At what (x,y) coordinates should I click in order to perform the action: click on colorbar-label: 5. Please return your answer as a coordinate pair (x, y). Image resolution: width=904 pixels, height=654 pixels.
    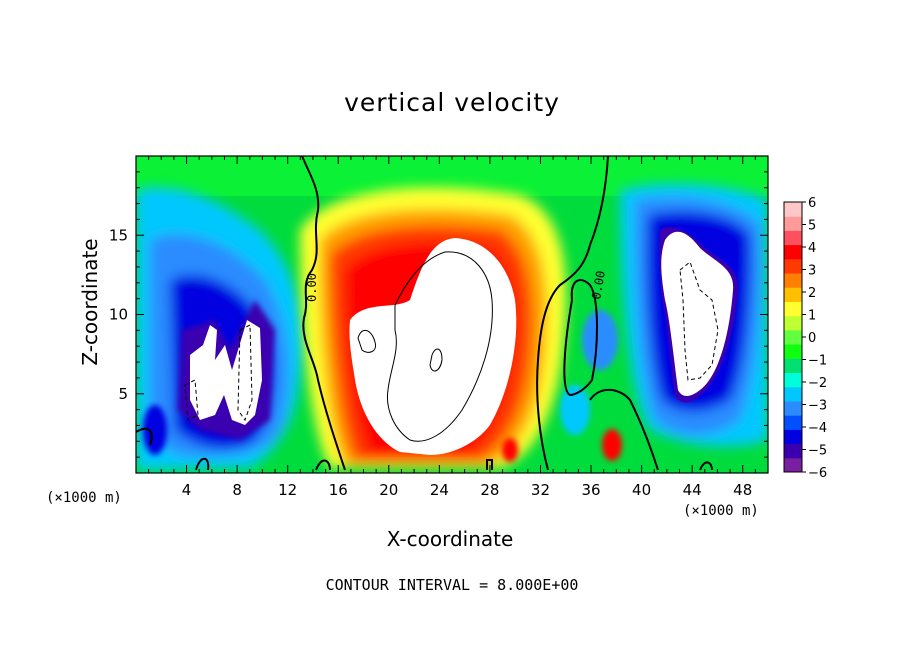
    Looking at the image, I should click on (812, 226).